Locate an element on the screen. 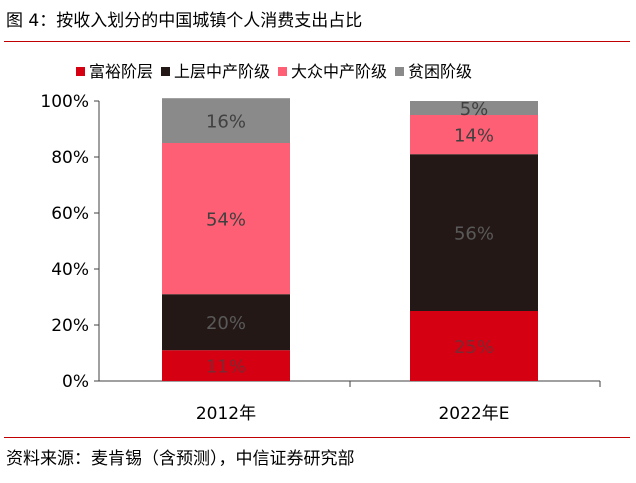 The width and height of the screenshot is (636, 483). legend: 富裕阶层 上层中产阶级 大众中产阶级 贫困阶级 is located at coordinates (278, 70).